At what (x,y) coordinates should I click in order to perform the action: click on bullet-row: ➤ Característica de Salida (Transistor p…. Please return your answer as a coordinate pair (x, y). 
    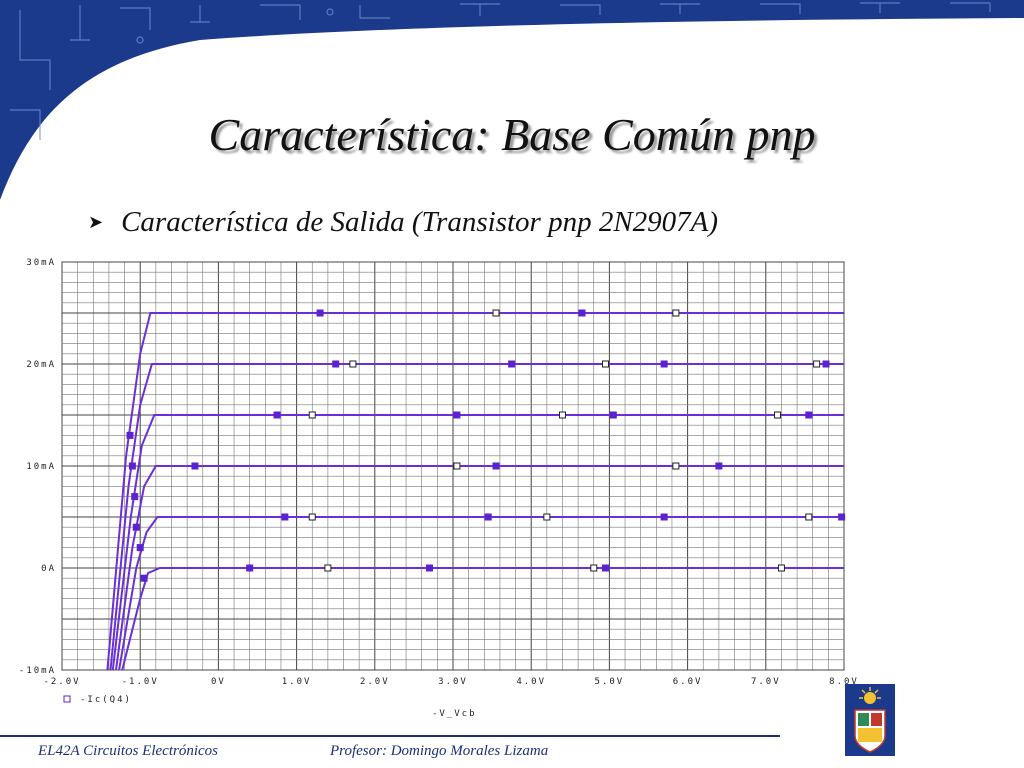
    Looking at the image, I should click on (403, 222).